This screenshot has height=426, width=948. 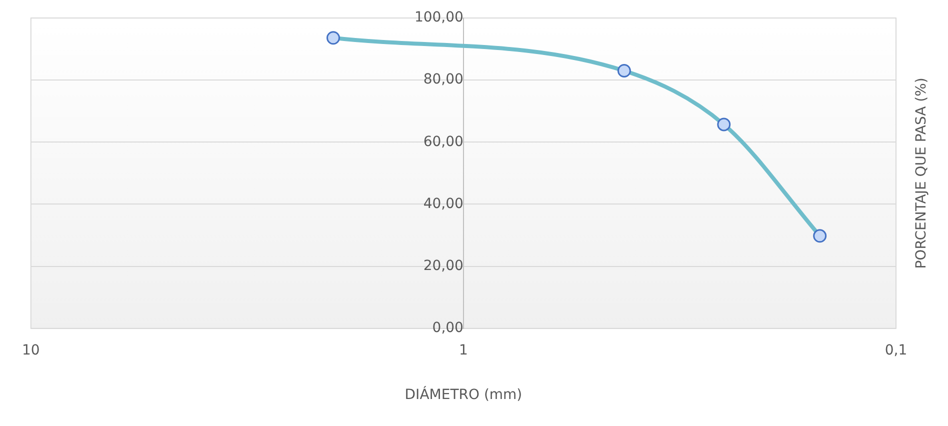 I want to click on y-tick-label: 80,00, so click(x=443, y=80).